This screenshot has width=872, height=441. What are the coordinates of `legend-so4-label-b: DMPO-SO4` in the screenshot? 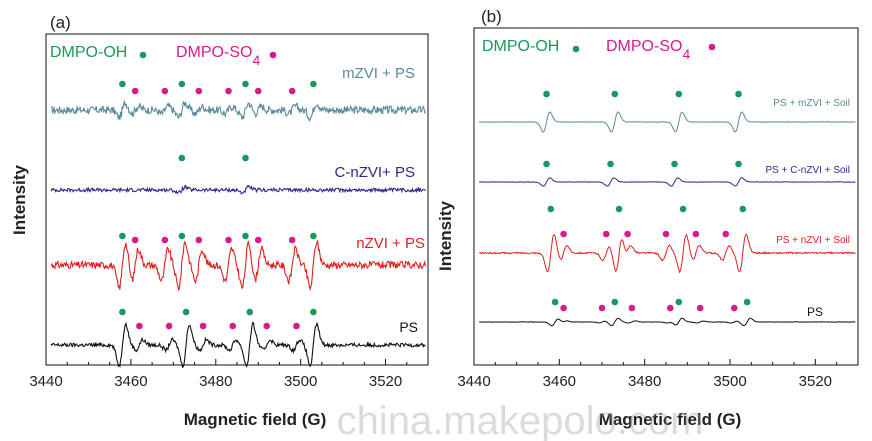 It's located at (648, 50).